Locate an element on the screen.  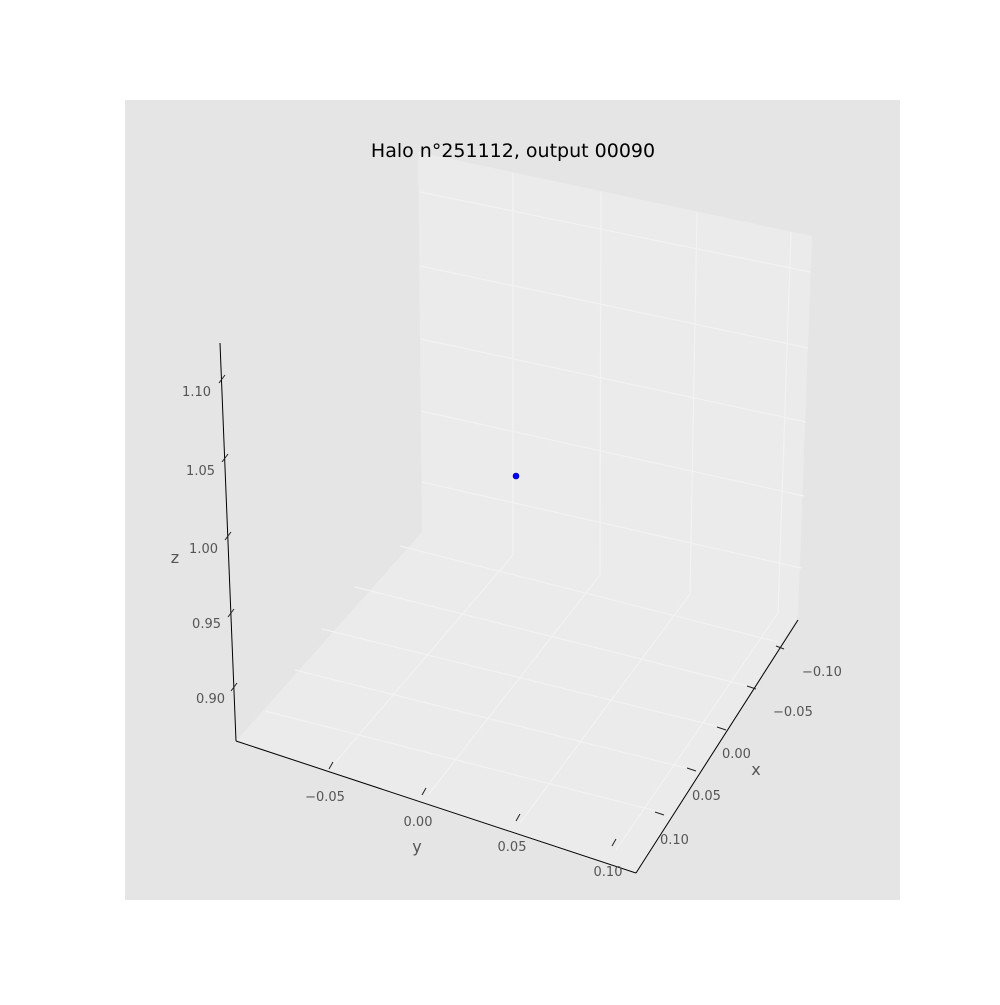
z-tick-label: 0.95 is located at coordinates (206, 624).